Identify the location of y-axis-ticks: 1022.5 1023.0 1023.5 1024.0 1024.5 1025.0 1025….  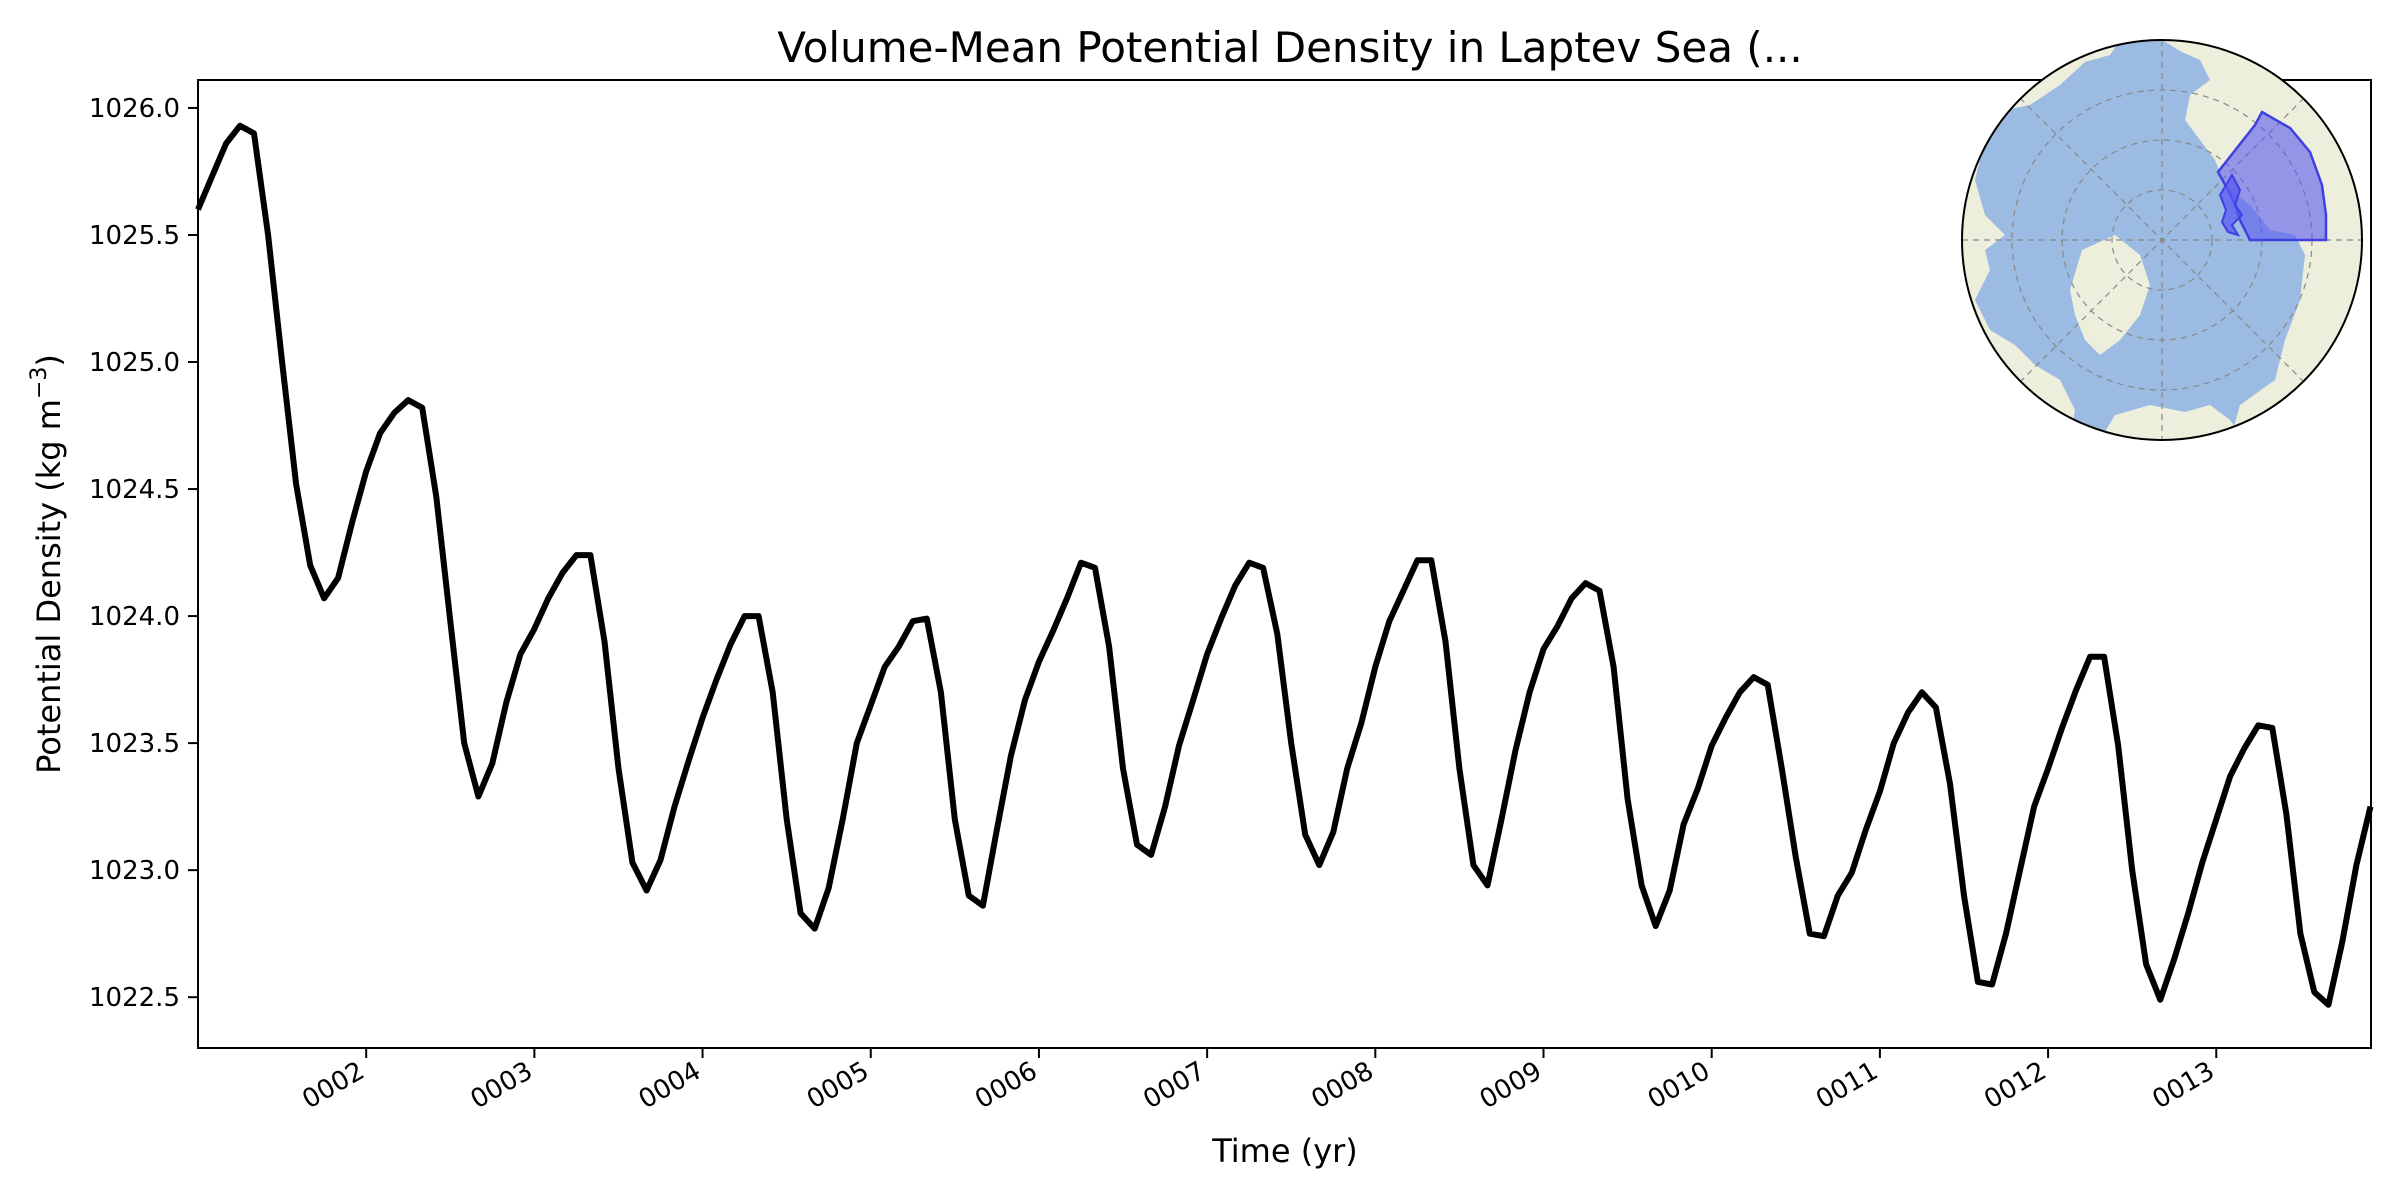
(143, 553).